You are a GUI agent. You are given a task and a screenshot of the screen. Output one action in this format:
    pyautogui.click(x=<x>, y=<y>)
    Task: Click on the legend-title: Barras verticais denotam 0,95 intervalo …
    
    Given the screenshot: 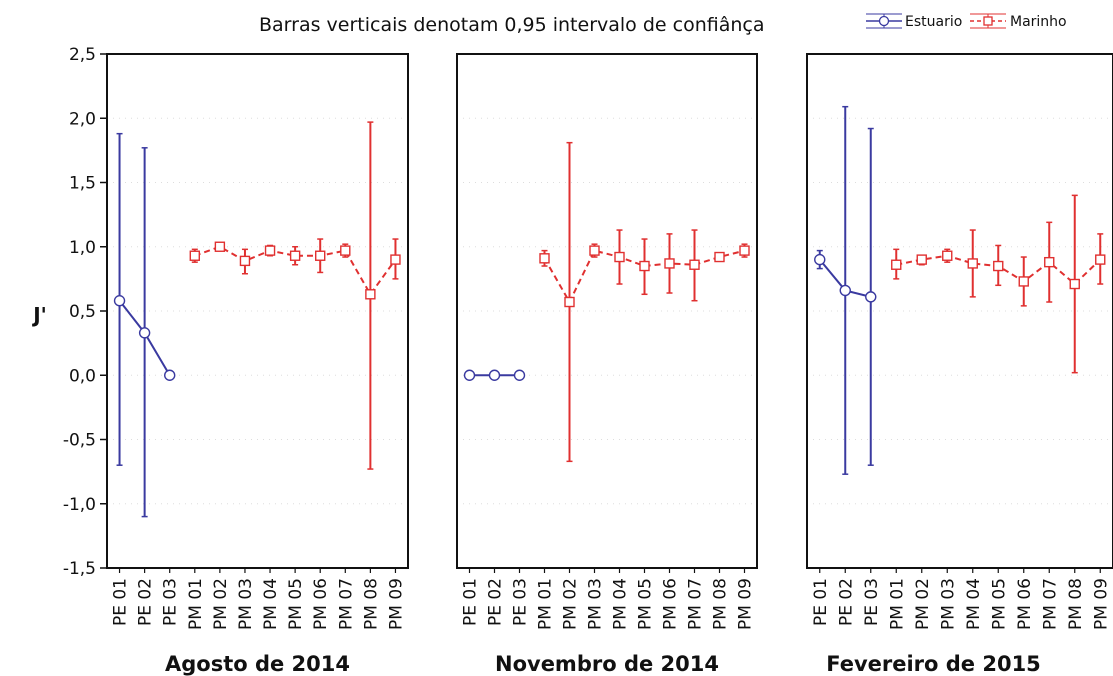 What is the action you would take?
    pyautogui.click(x=511, y=25)
    